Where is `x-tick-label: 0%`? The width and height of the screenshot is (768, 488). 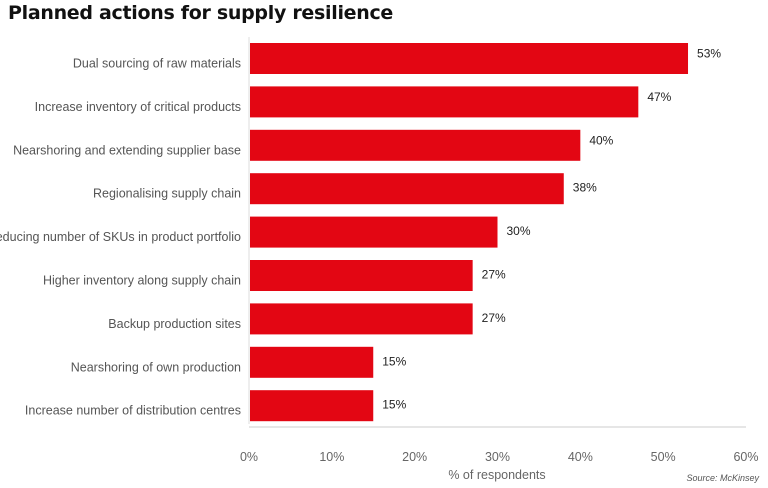
x-tick-label: 0% is located at coordinates (249, 457).